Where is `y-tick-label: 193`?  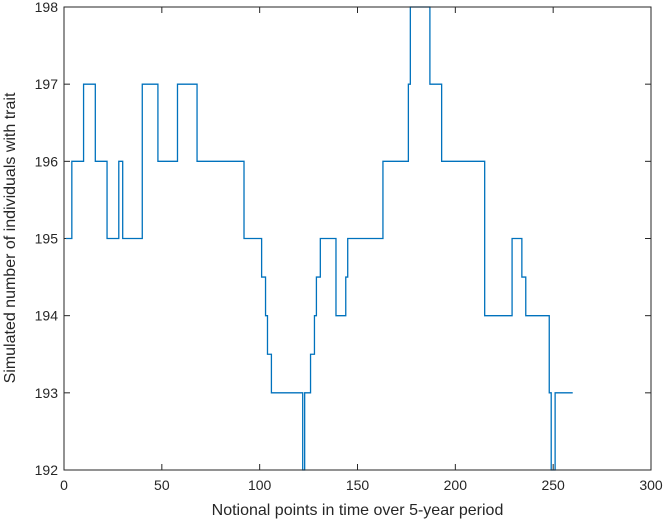 y-tick-label: 193 is located at coordinates (47, 393).